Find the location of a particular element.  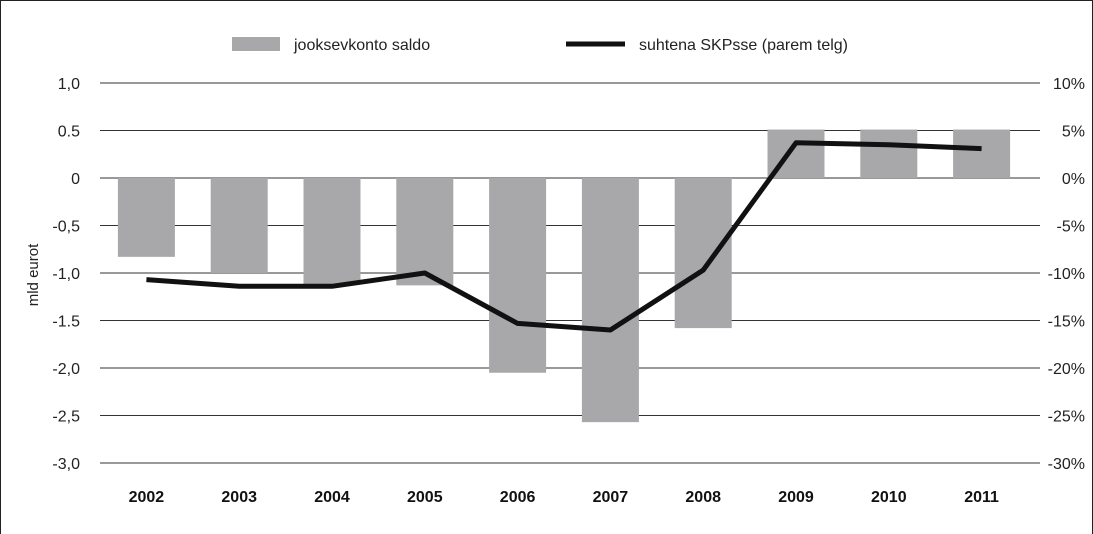

y-tick-label: -0,5 is located at coordinates (66, 227).